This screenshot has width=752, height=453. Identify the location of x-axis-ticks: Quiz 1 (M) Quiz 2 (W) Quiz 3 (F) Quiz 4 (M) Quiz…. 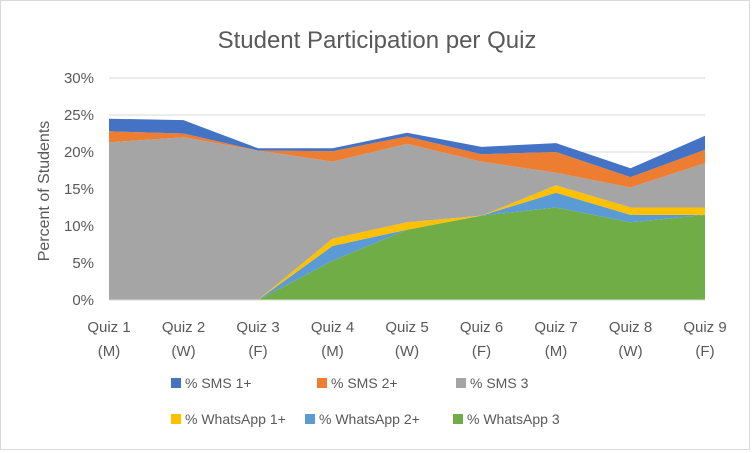
(406, 339).